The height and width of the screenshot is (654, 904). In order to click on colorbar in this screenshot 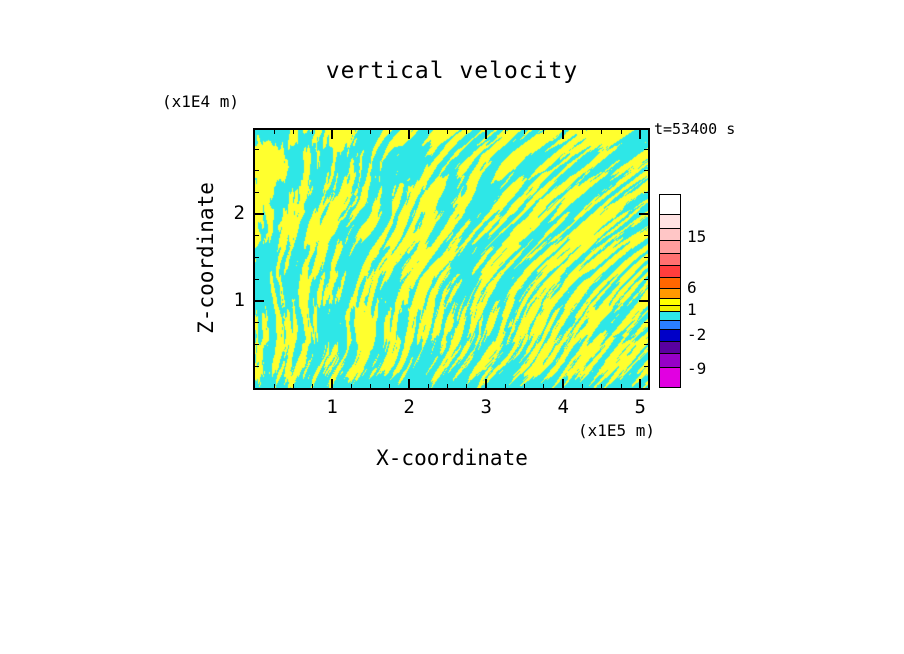, I will do `click(670, 291)`.